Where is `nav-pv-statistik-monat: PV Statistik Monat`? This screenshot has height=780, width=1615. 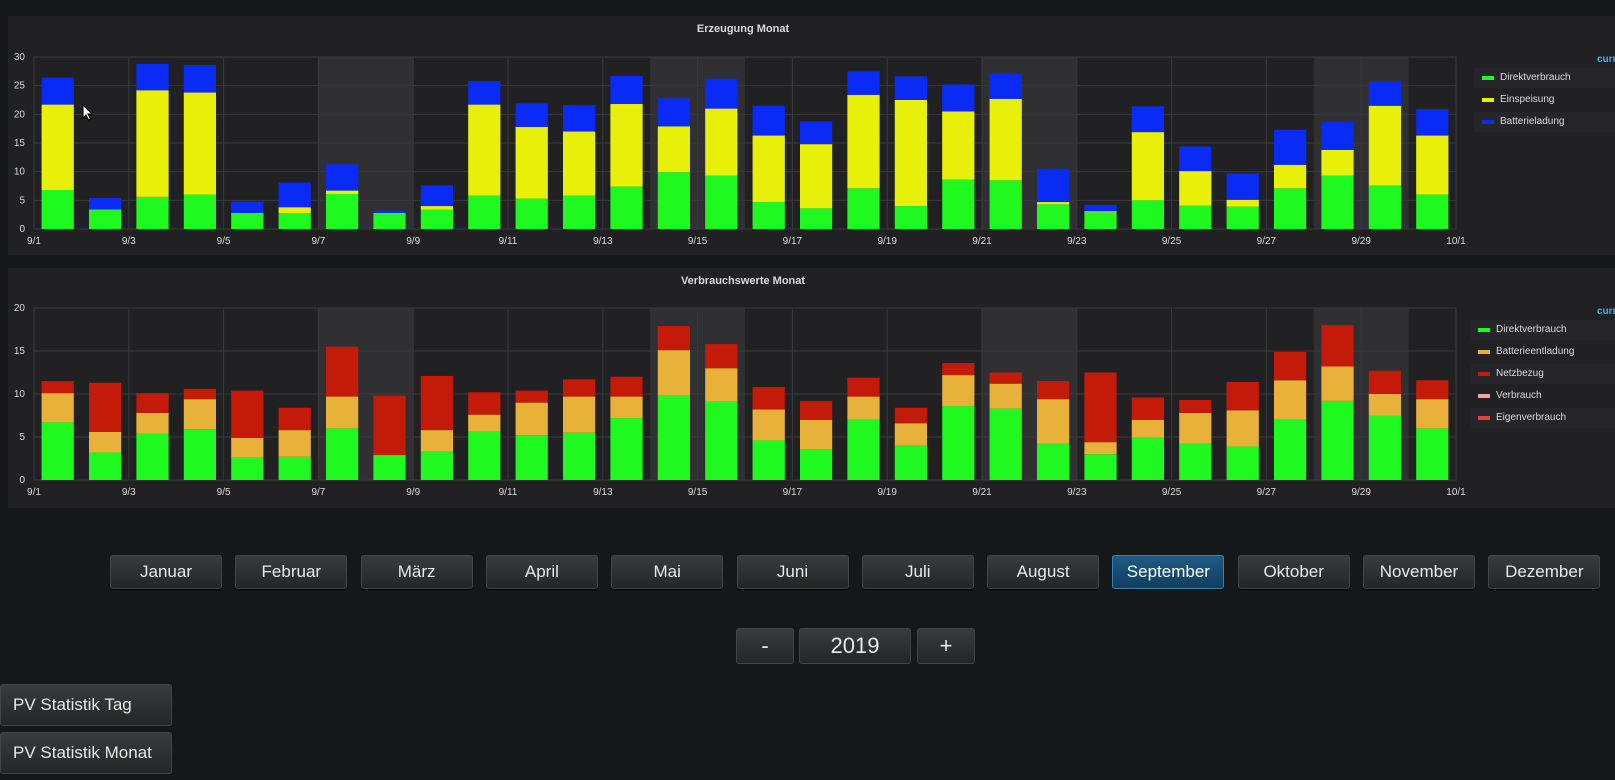 nav-pv-statistik-monat: PV Statistik Monat is located at coordinates (86, 753).